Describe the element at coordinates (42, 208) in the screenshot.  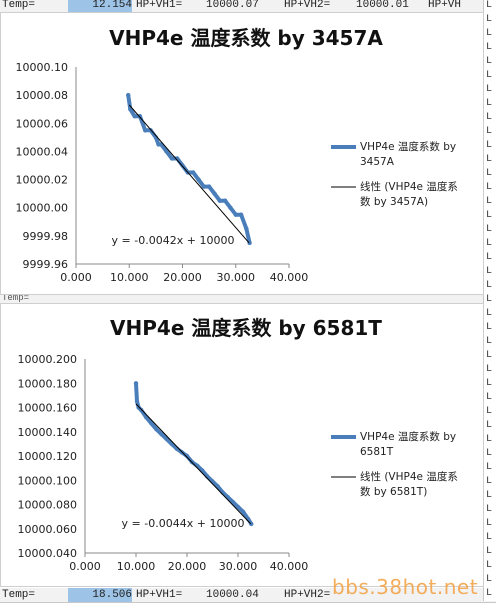
I see `y-tick-label: 10000.00` at that location.